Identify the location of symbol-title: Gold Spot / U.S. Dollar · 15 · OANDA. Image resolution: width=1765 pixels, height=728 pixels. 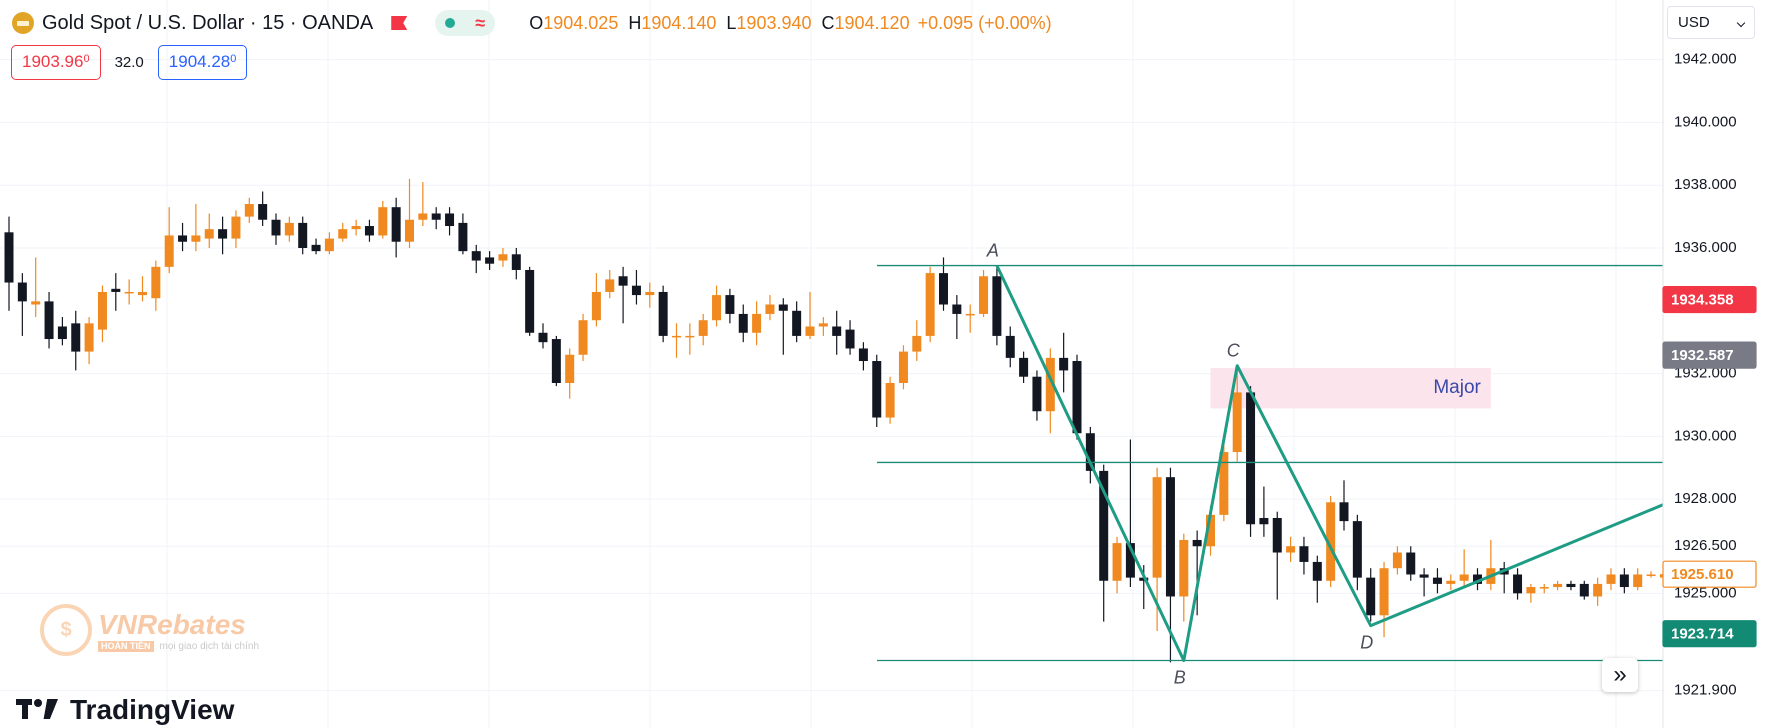
(208, 22).